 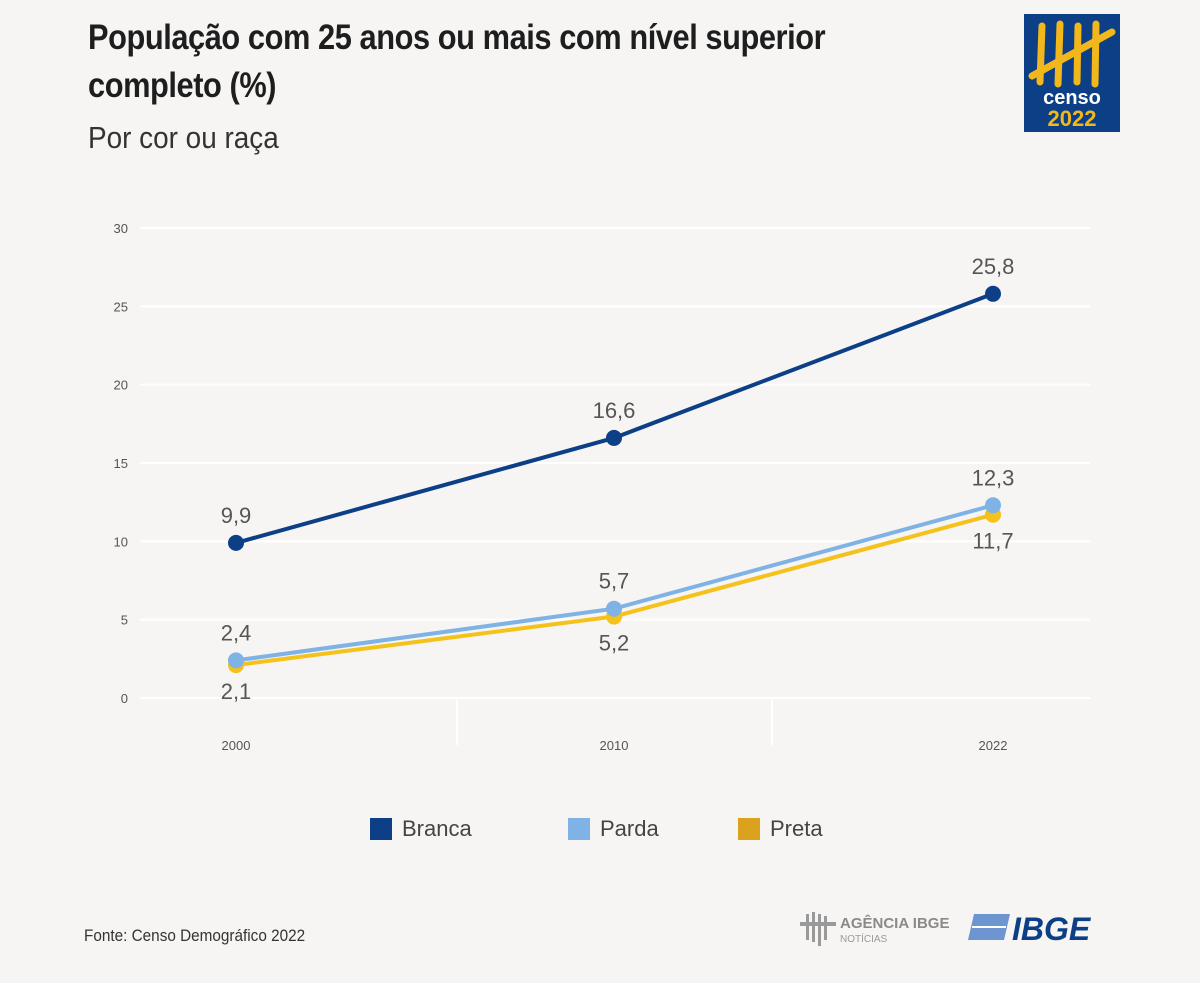 What do you see at coordinates (437, 828) in the screenshot?
I see `legend-label: Branca` at bounding box center [437, 828].